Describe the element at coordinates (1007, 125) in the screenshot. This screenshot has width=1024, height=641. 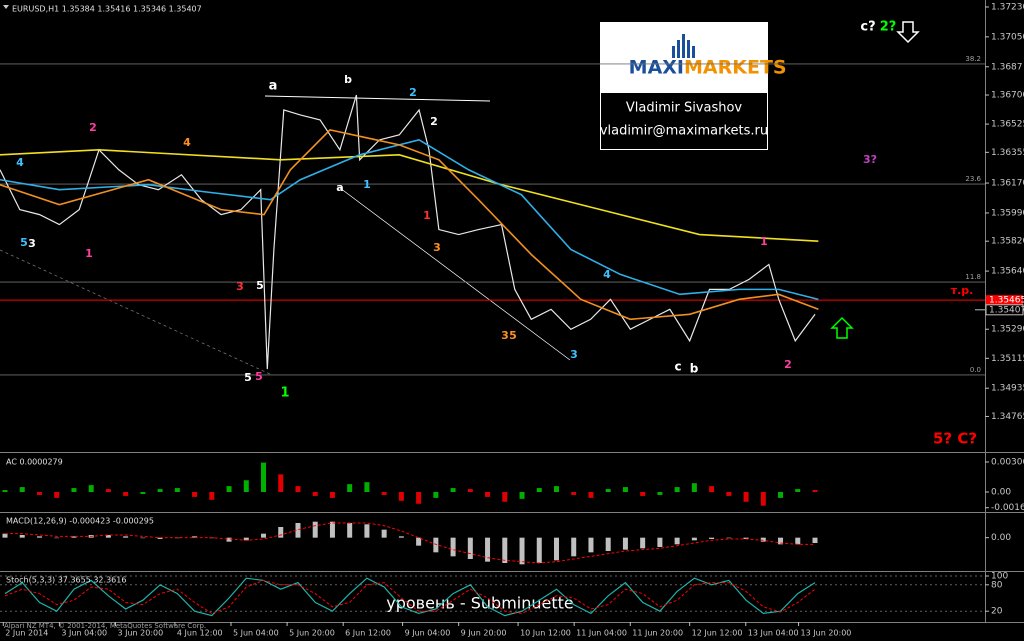
I see `y-tick-label: 1.36525` at that location.